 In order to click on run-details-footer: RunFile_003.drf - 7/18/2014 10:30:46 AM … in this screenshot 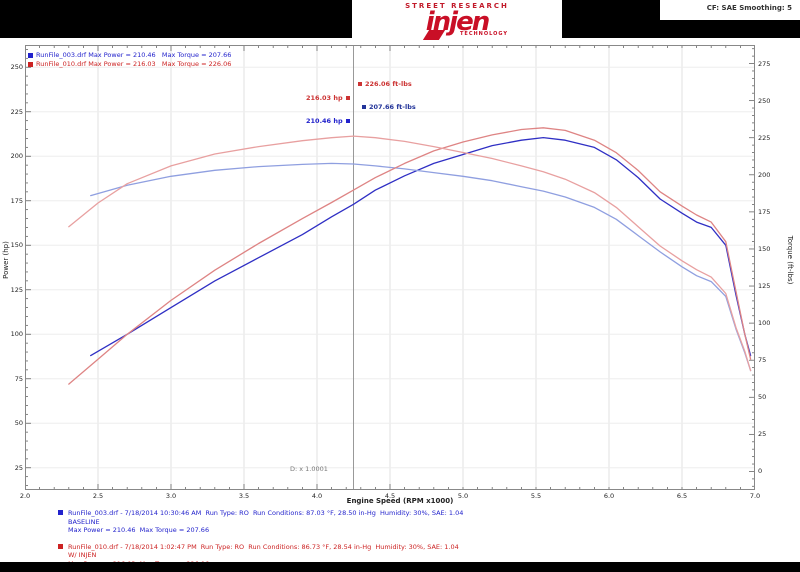, I will do `click(400, 538)`.